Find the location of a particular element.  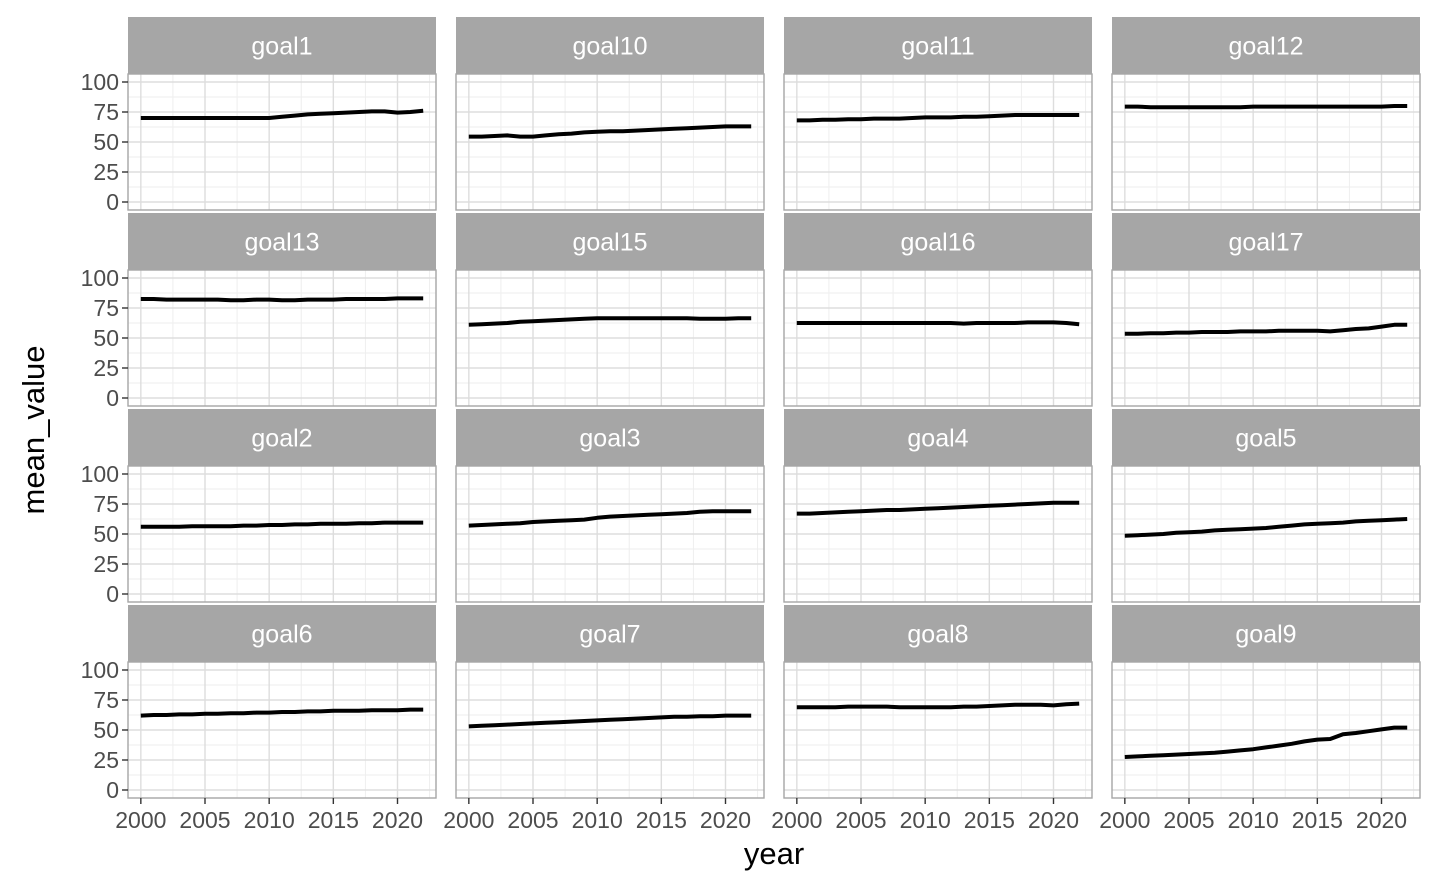

facet-strip-label: goal7 is located at coordinates (609, 635).